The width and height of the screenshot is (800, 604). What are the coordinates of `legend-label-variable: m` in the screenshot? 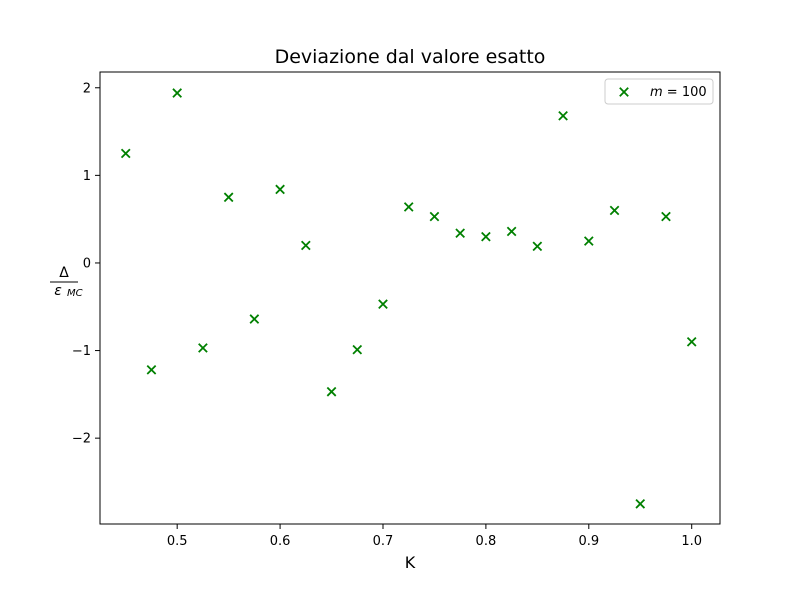 It's located at (656, 92).